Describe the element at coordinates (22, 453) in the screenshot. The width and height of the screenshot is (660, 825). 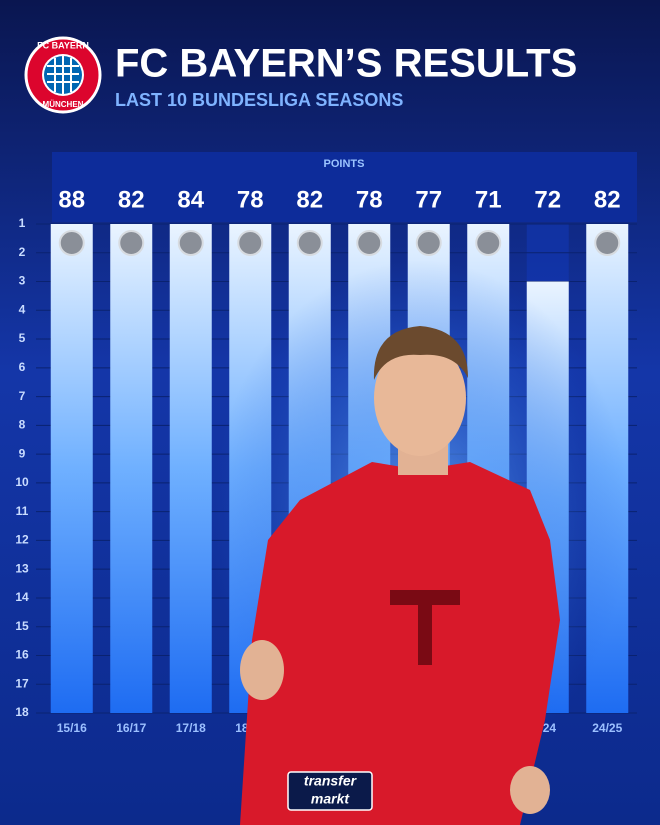
I see `y-tick-label: 9` at that location.